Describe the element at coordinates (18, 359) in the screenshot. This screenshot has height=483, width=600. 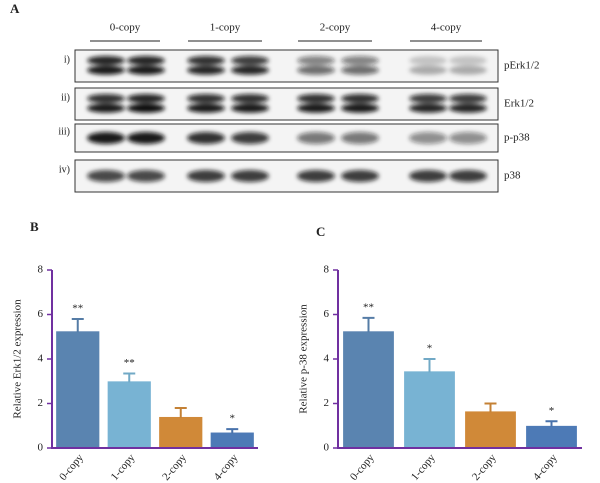
I see `y-axis-label: Relative Erk1/2 expression` at that location.